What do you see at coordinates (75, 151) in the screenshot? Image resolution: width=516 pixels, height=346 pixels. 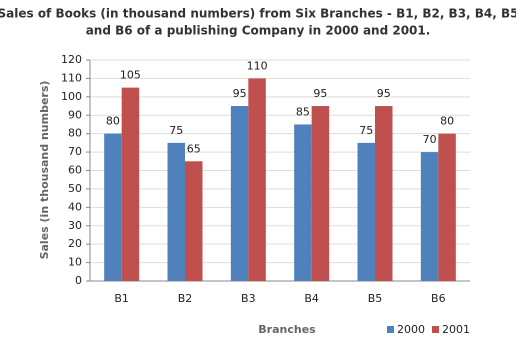 I see `y-tick-label: 70` at bounding box center [75, 151].